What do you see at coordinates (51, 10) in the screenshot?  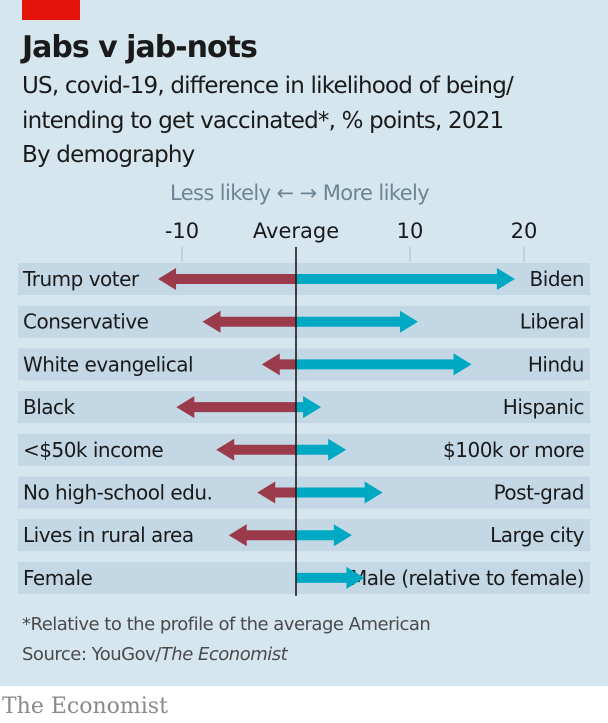 I see `brand-red-tag` at bounding box center [51, 10].